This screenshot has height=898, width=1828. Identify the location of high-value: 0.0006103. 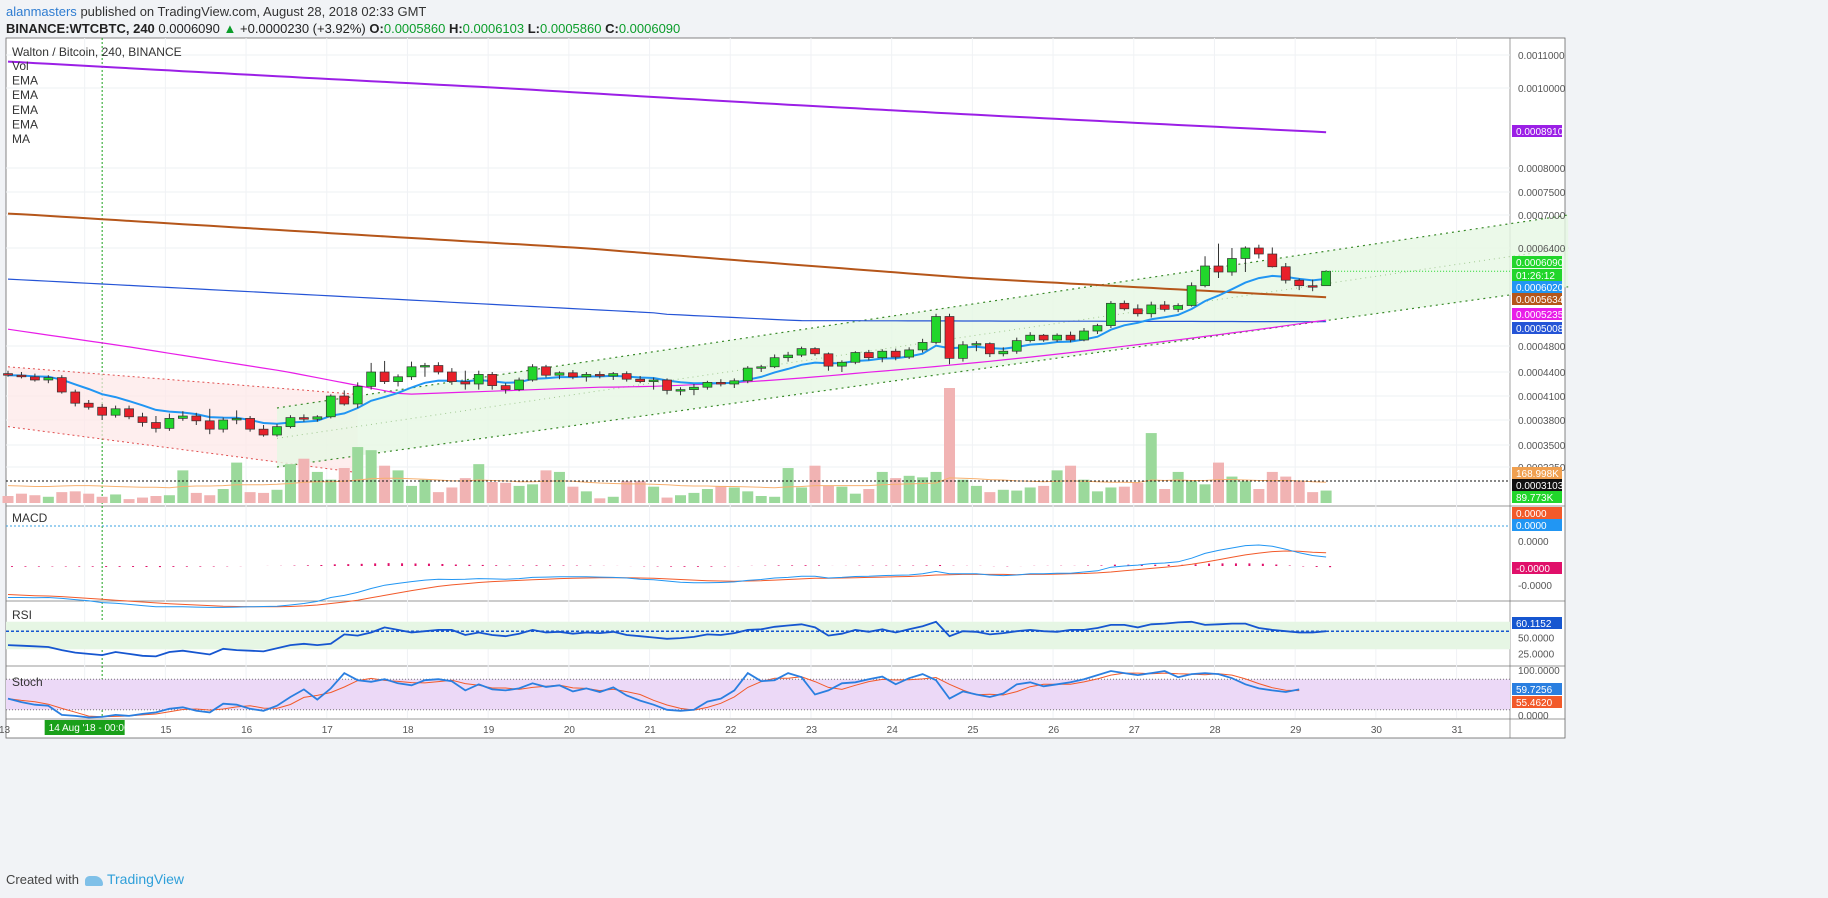
(493, 28).